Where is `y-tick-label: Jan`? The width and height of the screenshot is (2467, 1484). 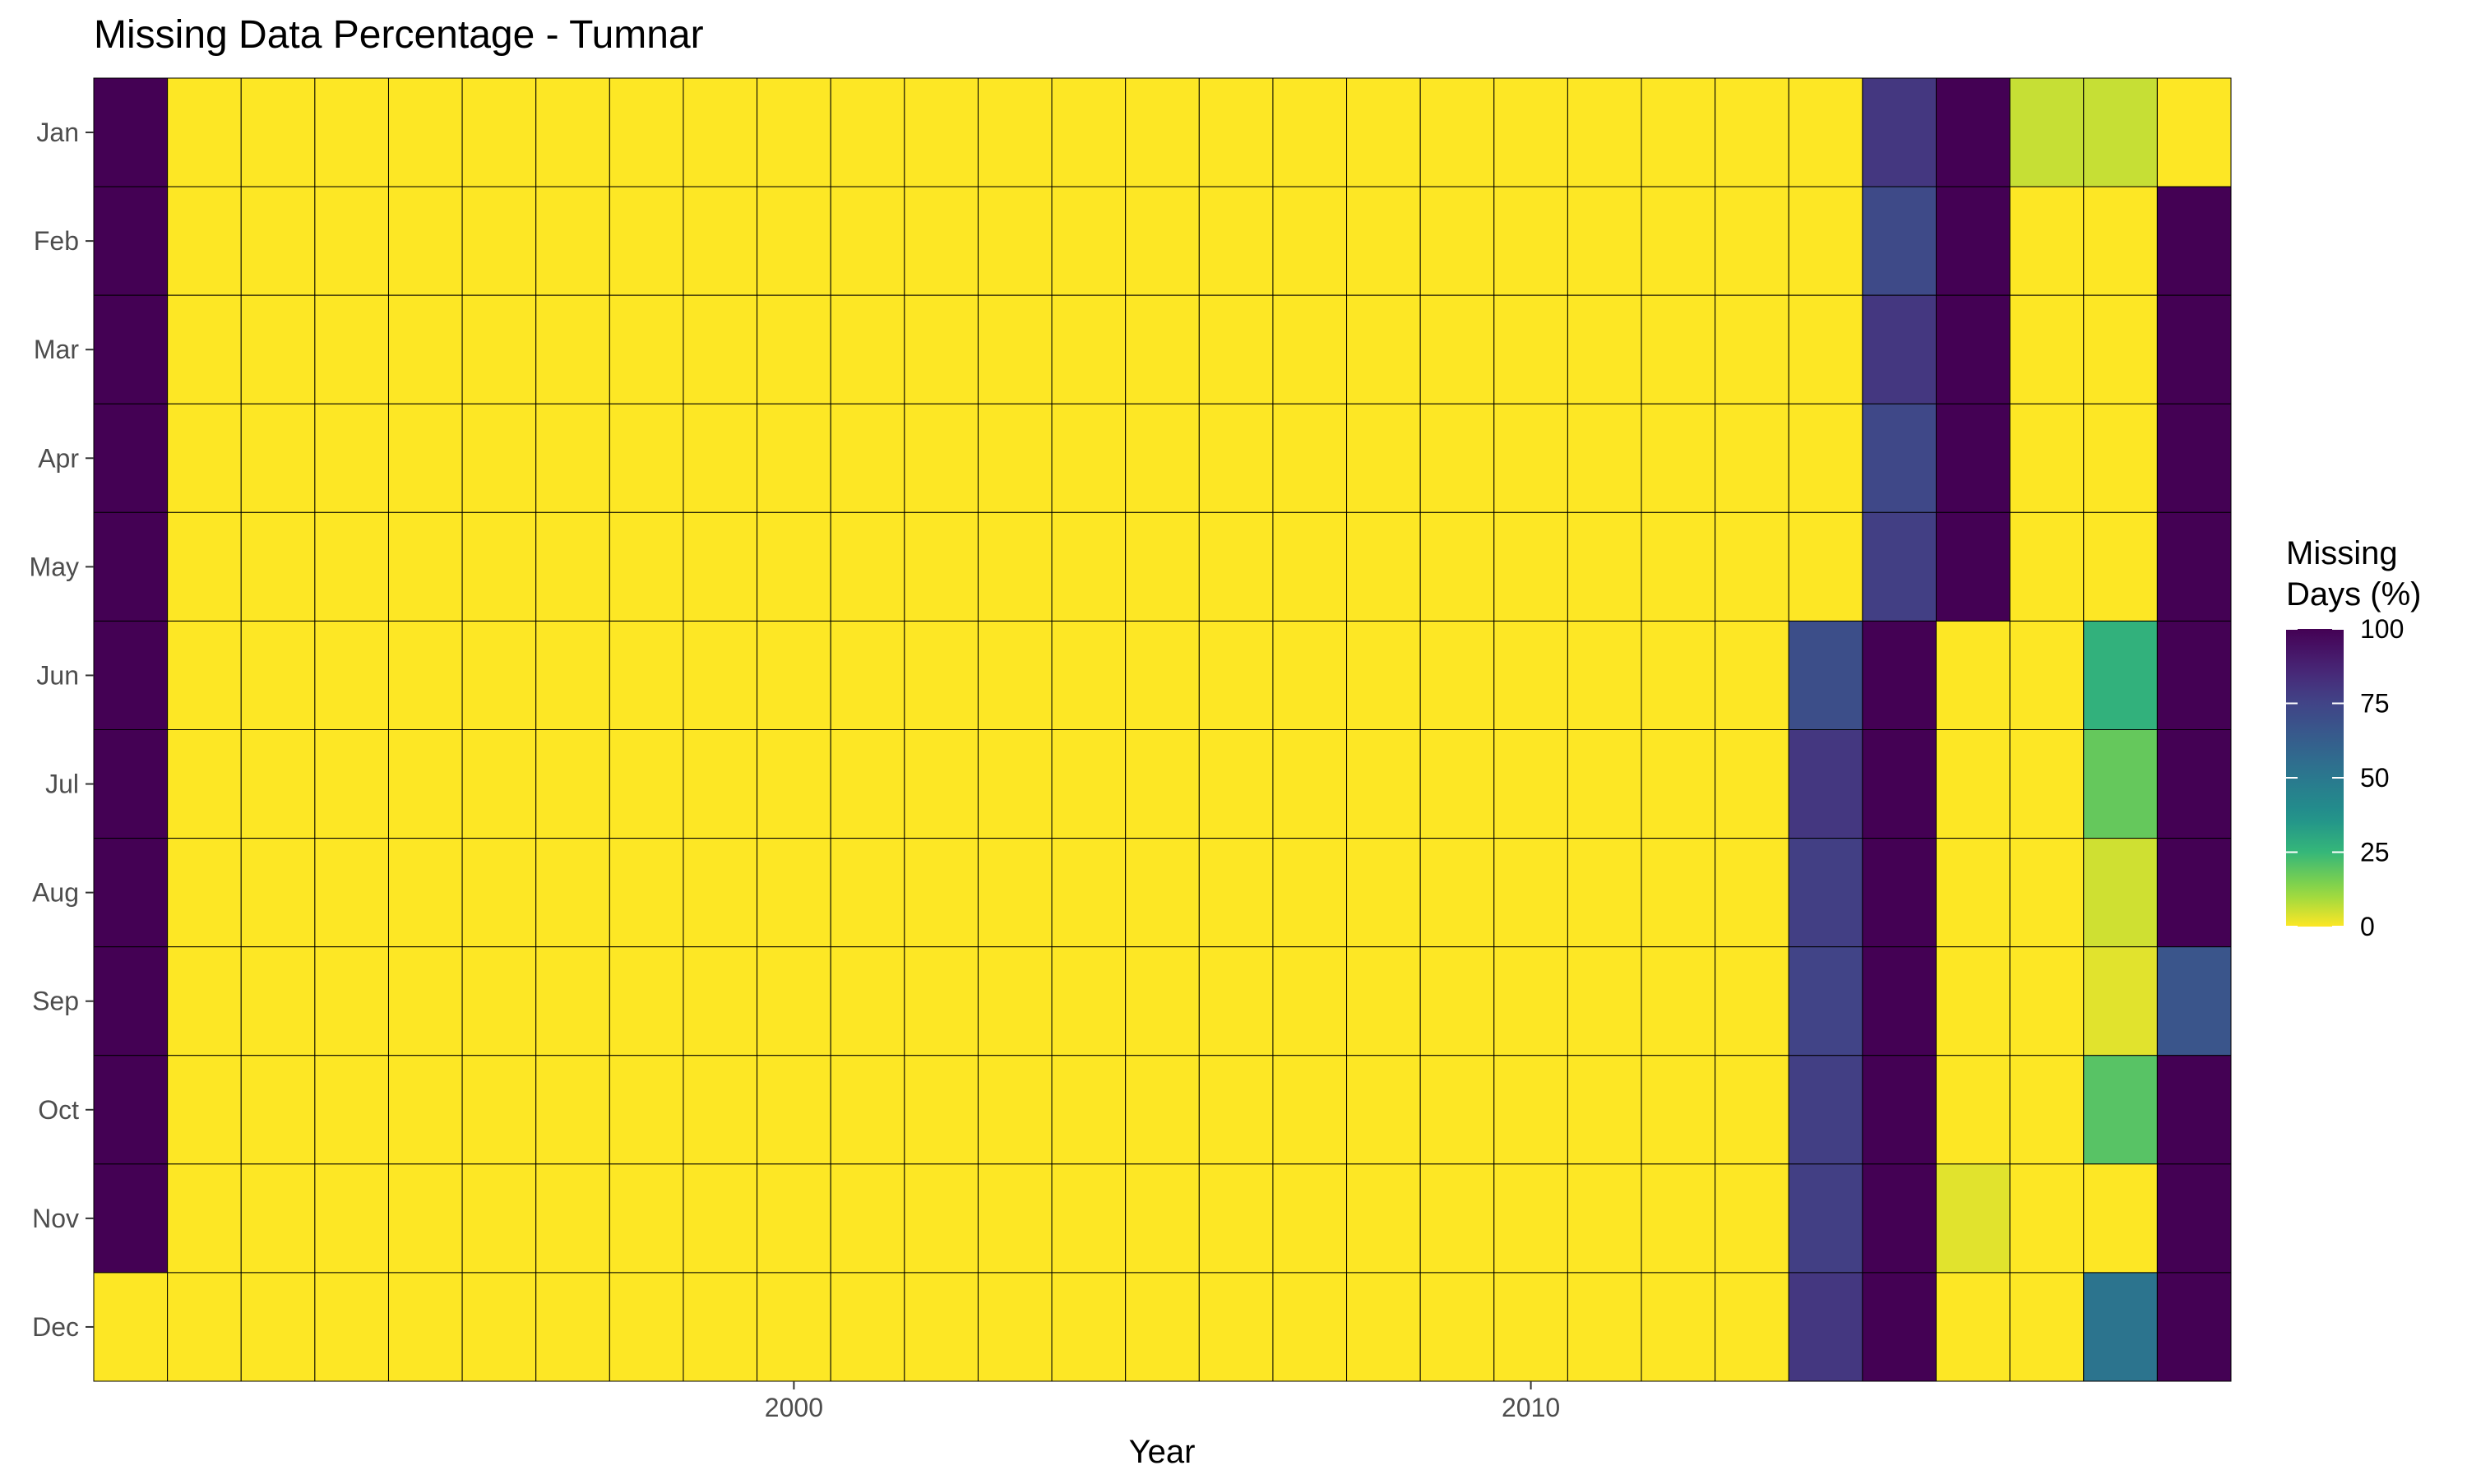 y-tick-label: Jan is located at coordinates (58, 132).